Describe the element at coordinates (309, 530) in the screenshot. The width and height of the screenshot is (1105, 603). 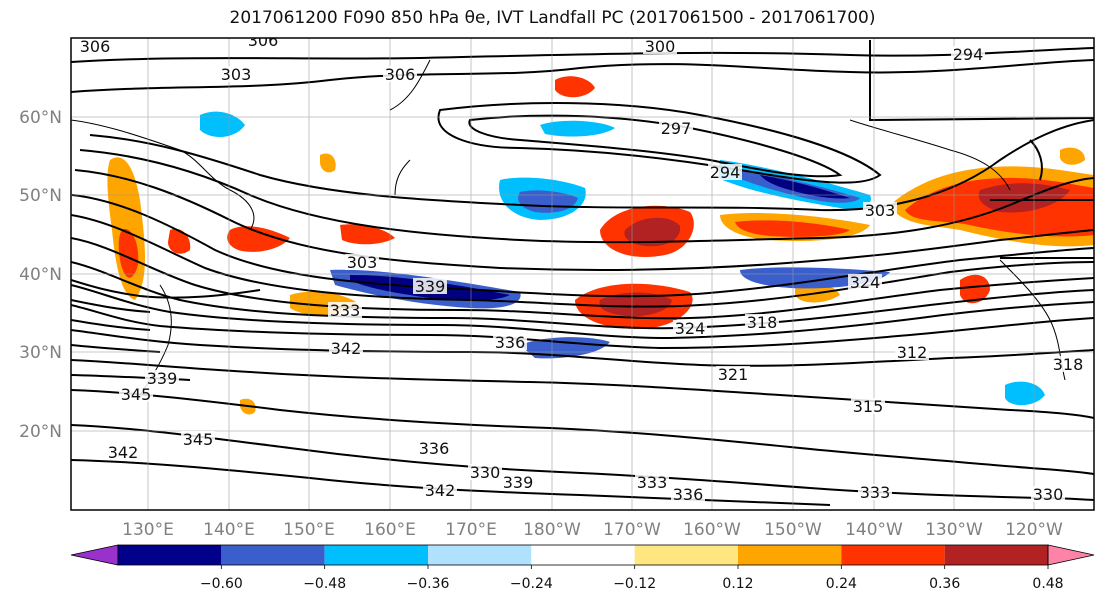
I see `lon-label: 150°E` at that location.